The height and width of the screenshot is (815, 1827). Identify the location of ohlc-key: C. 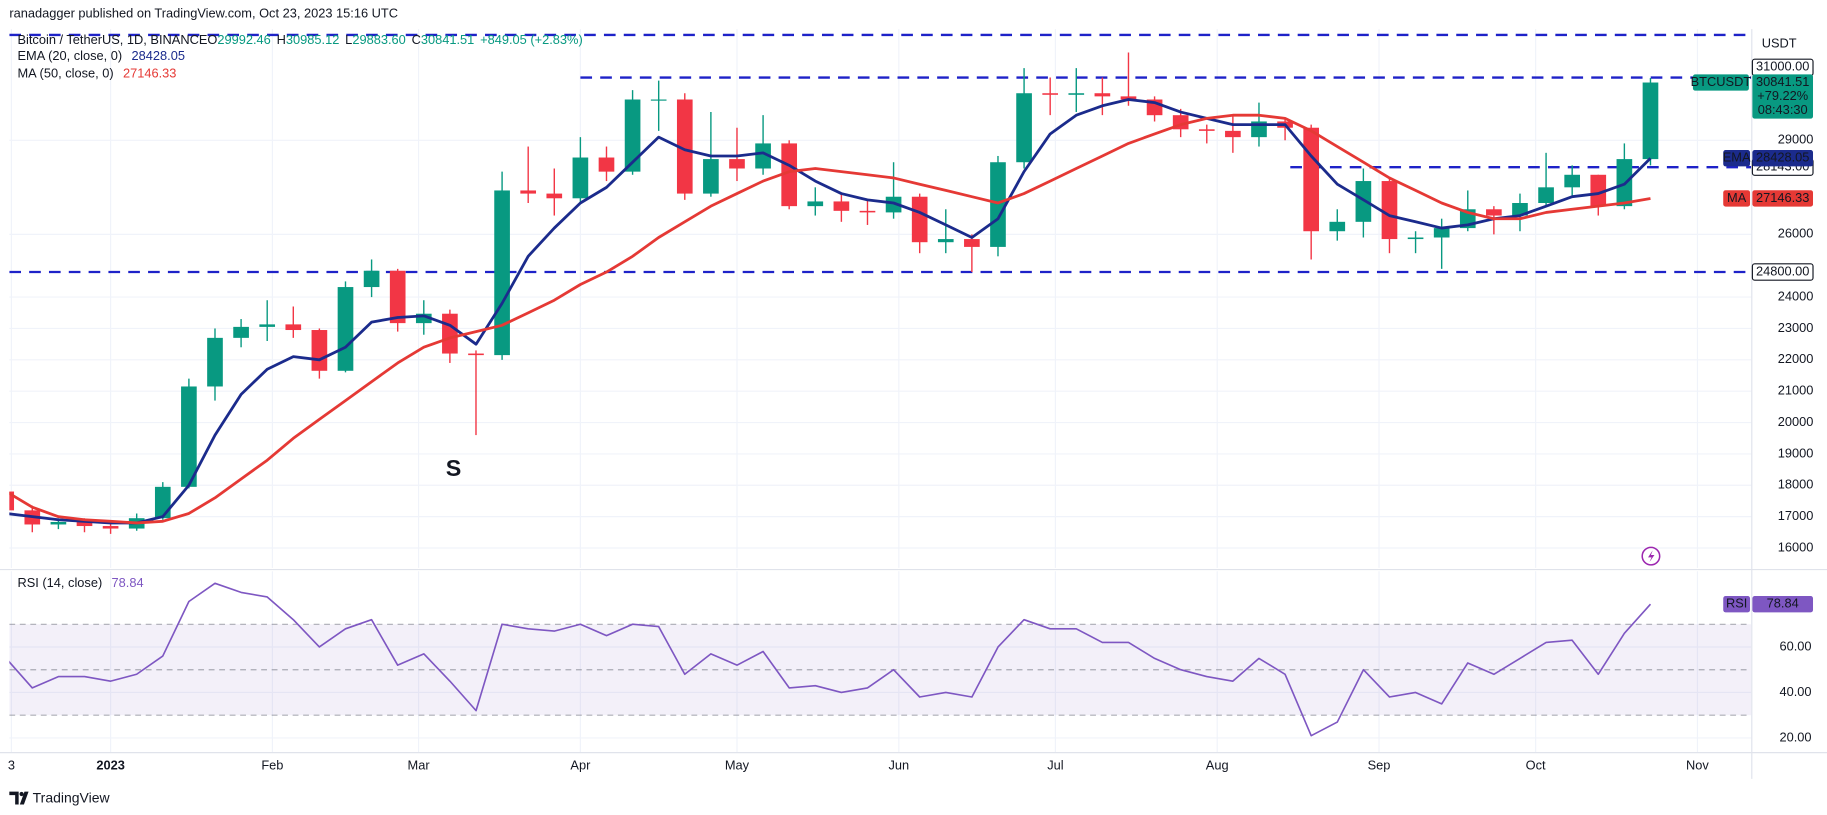
(416, 39).